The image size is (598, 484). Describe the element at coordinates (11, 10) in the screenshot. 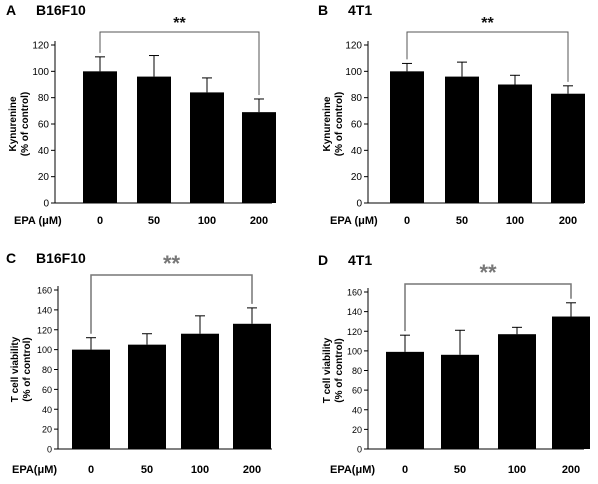

I see `panel-letter: A` at that location.